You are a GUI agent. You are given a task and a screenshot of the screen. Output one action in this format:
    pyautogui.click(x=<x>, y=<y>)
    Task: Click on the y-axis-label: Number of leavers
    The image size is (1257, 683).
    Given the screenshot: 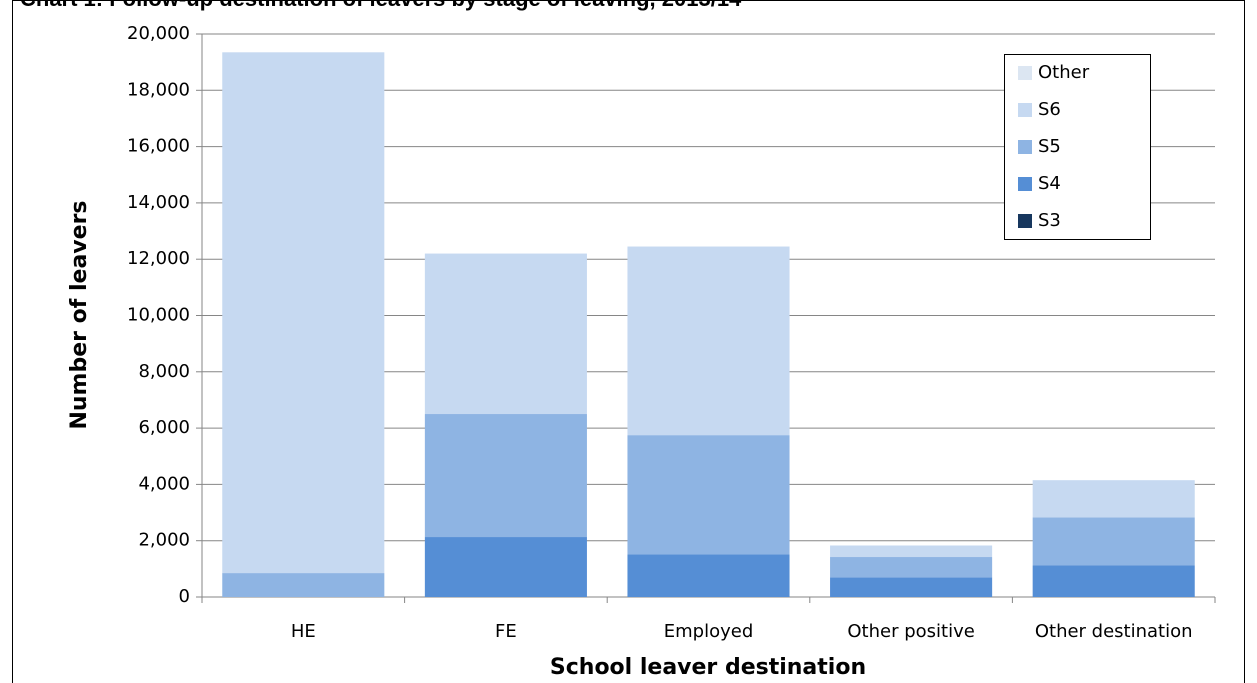 What is the action you would take?
    pyautogui.click(x=79, y=314)
    